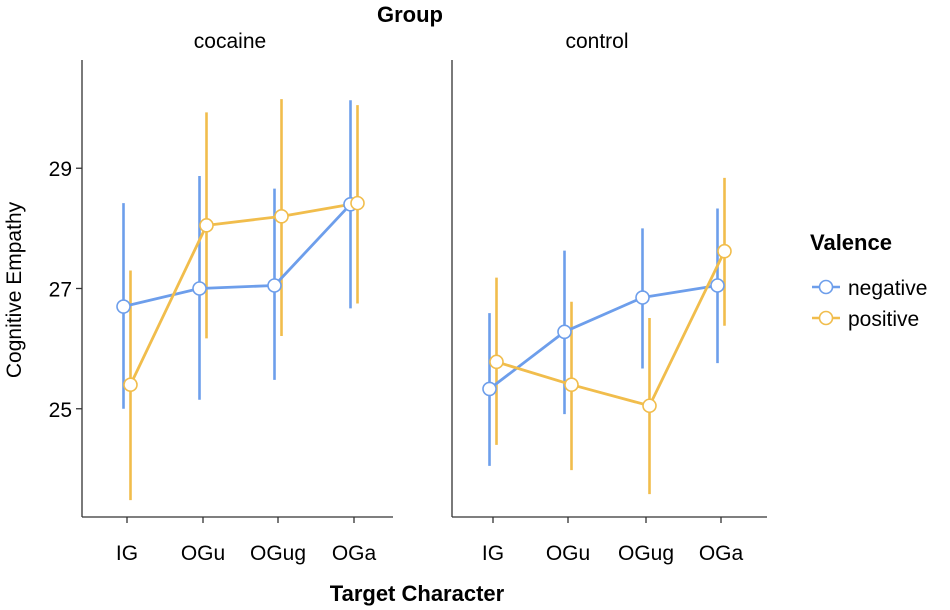 The image size is (950, 610). I want to click on group-title: Group, so click(410, 14).